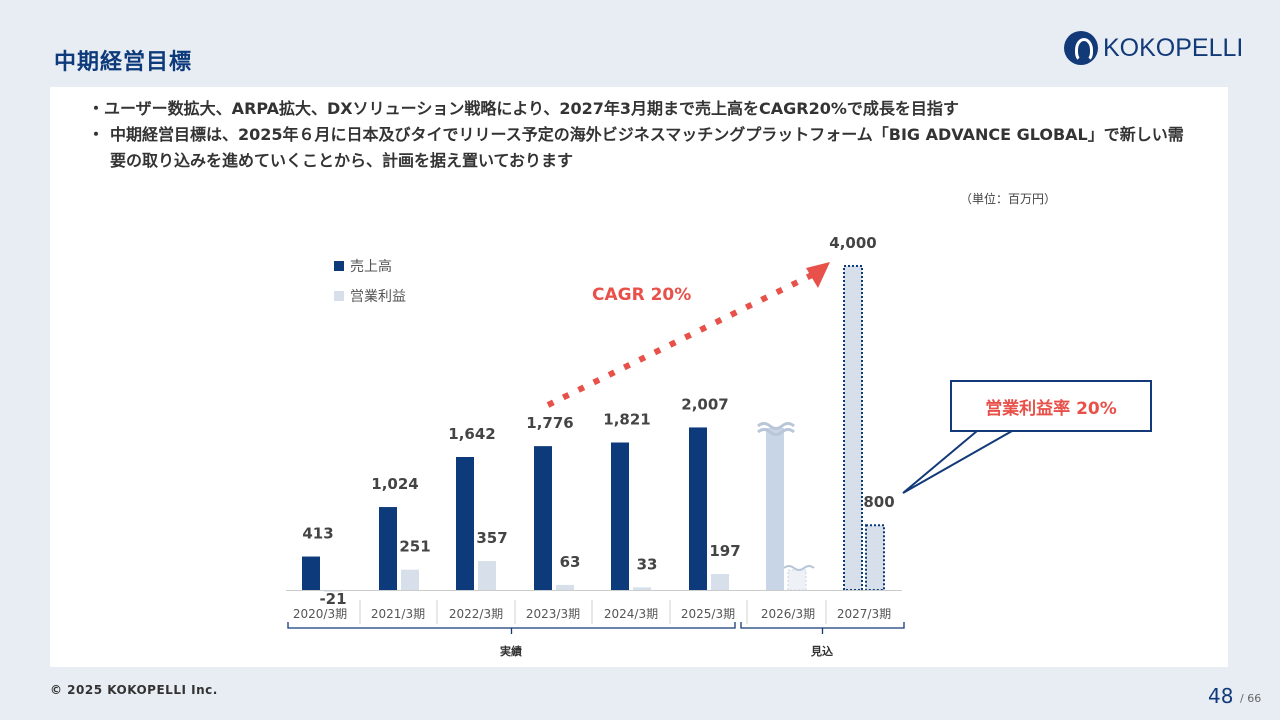 This screenshot has height=720, width=1280. What do you see at coordinates (134, 690) in the screenshot?
I see `copyright-footer: © 2025 KOKOPELLI Inc.` at bounding box center [134, 690].